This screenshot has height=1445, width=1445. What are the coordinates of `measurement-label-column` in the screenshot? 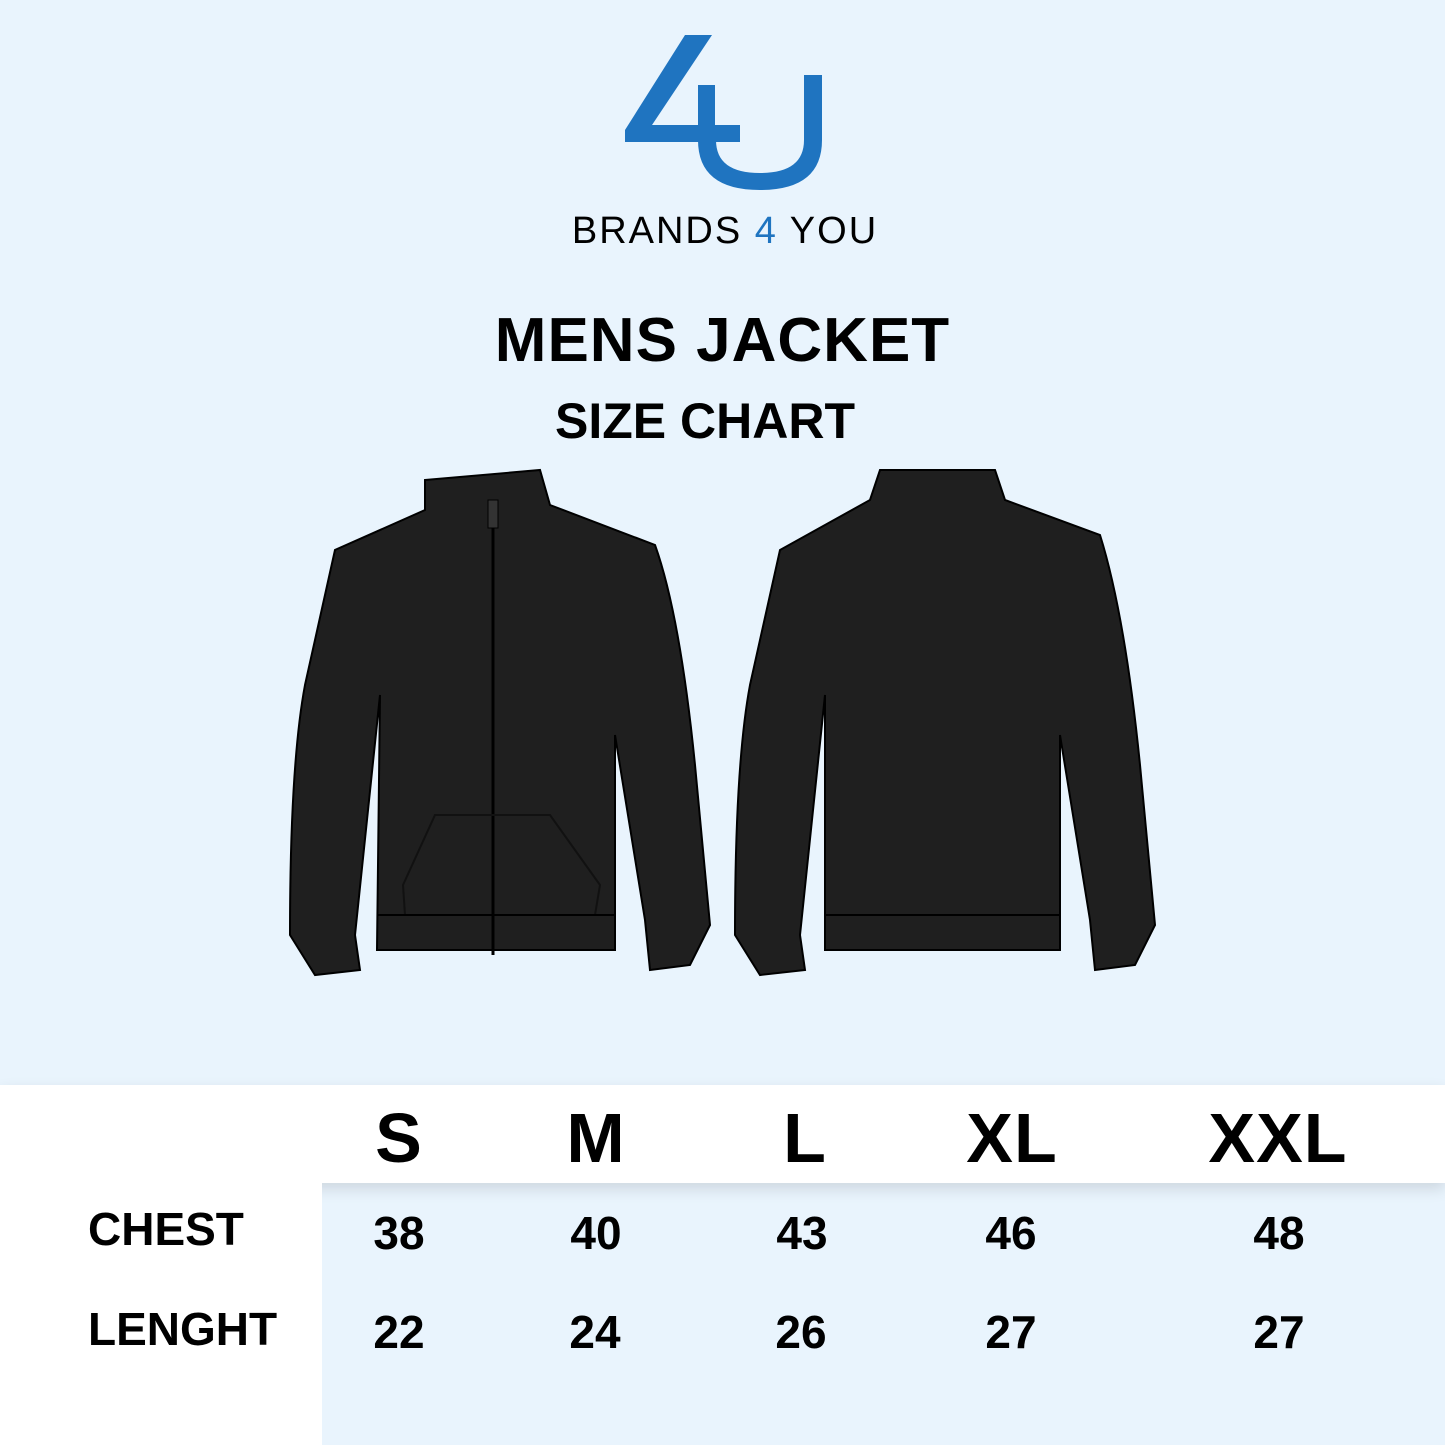 It's located at (161, 1314).